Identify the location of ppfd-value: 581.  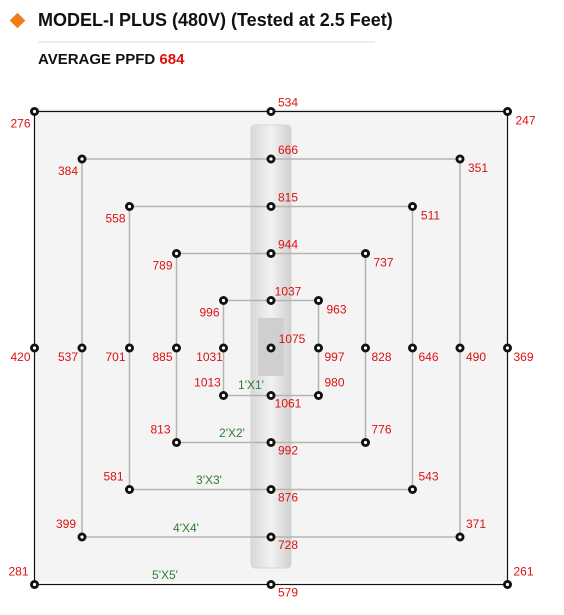
(113, 477).